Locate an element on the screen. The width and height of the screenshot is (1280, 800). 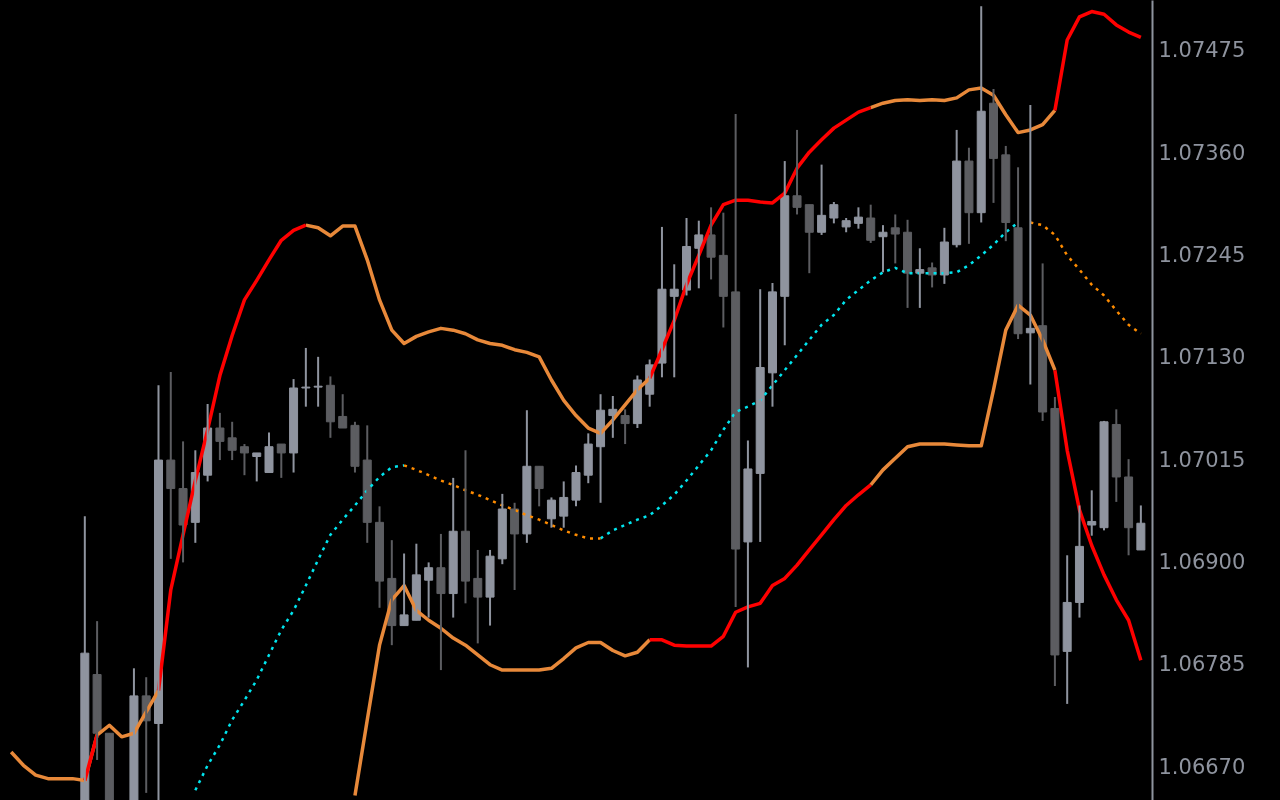
y-tick-label: 1.07475 is located at coordinates (1202, 50).